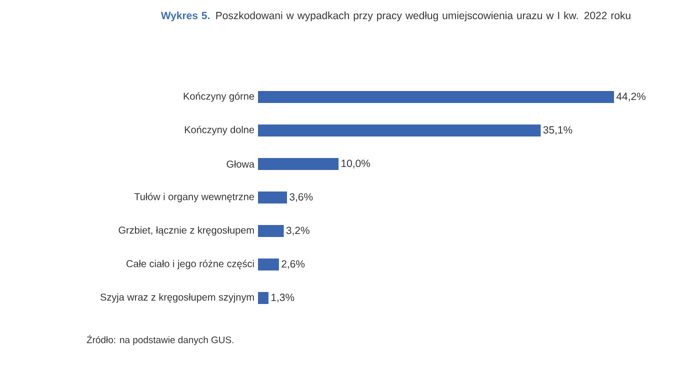  Describe the element at coordinates (185, 17) in the screenshot. I see `chart-title: Wykres 5.` at that location.